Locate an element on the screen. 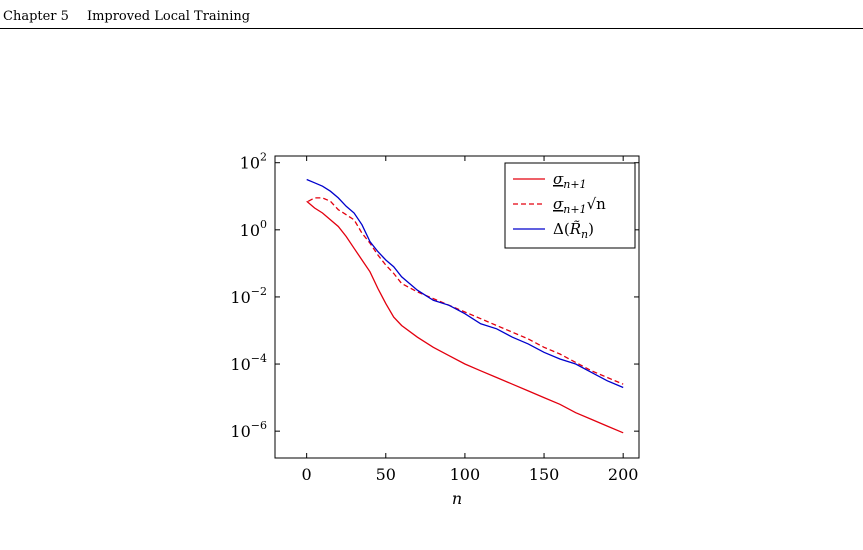  legend-label-2: σn+1√n is located at coordinates (579, 205).